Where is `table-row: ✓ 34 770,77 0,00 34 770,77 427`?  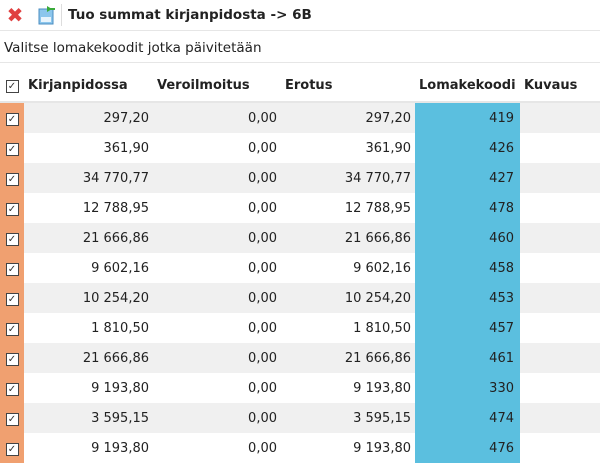
table-row: ✓ 34 770,77 0,00 34 770,77 427 is located at coordinates (300, 178).